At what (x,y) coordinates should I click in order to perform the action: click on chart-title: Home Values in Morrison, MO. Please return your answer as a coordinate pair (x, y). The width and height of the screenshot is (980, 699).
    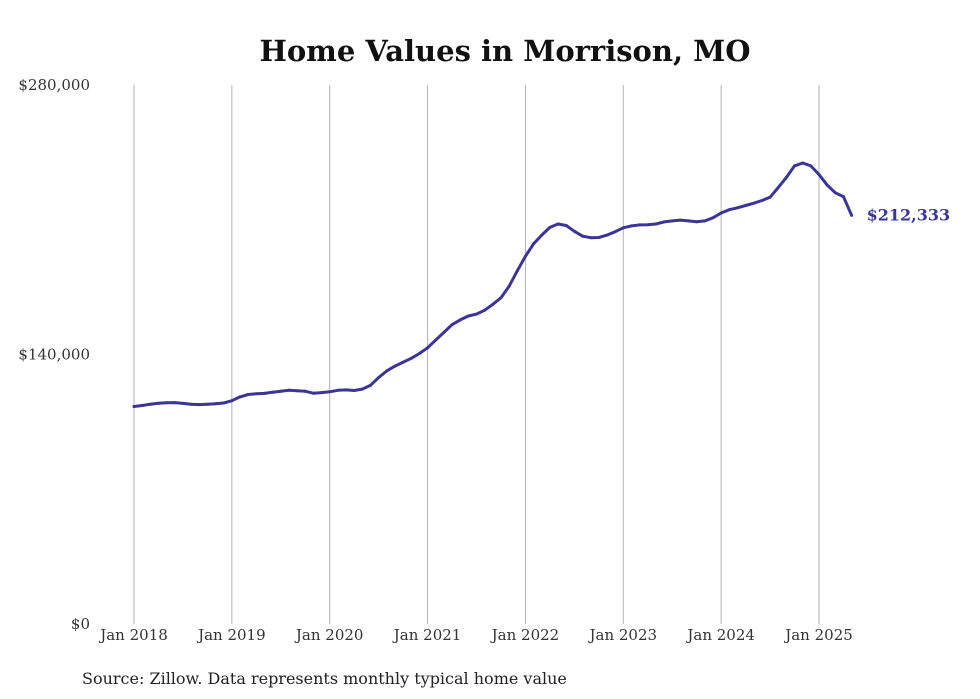
    Looking at the image, I should click on (504, 51).